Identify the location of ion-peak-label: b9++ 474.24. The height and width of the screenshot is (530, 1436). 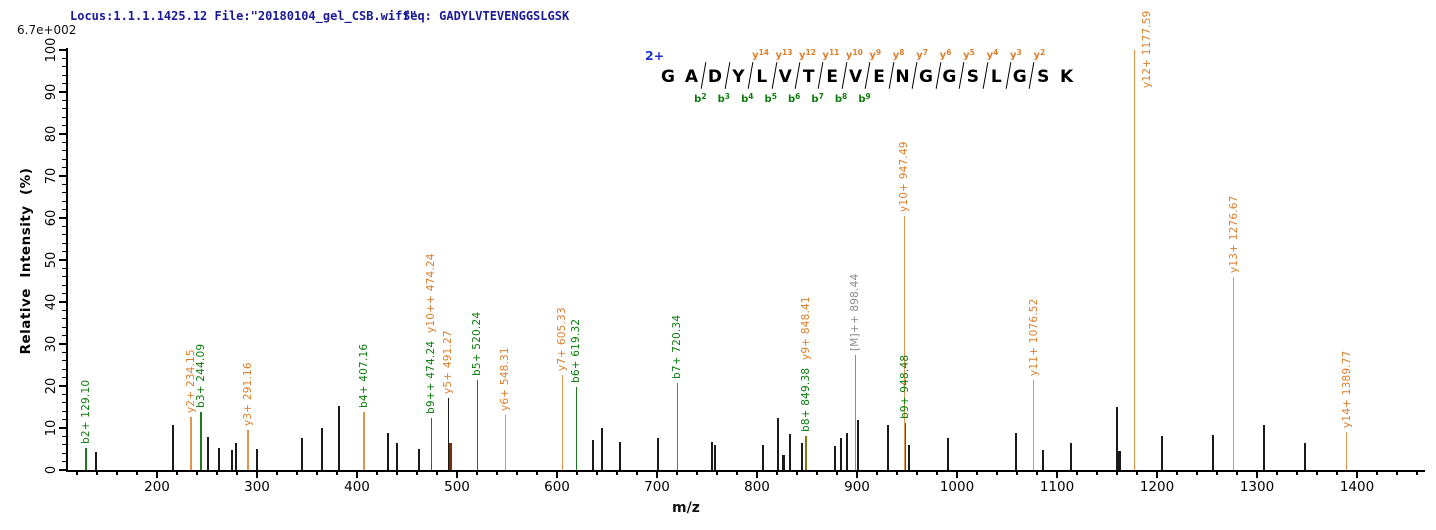
(431, 377).